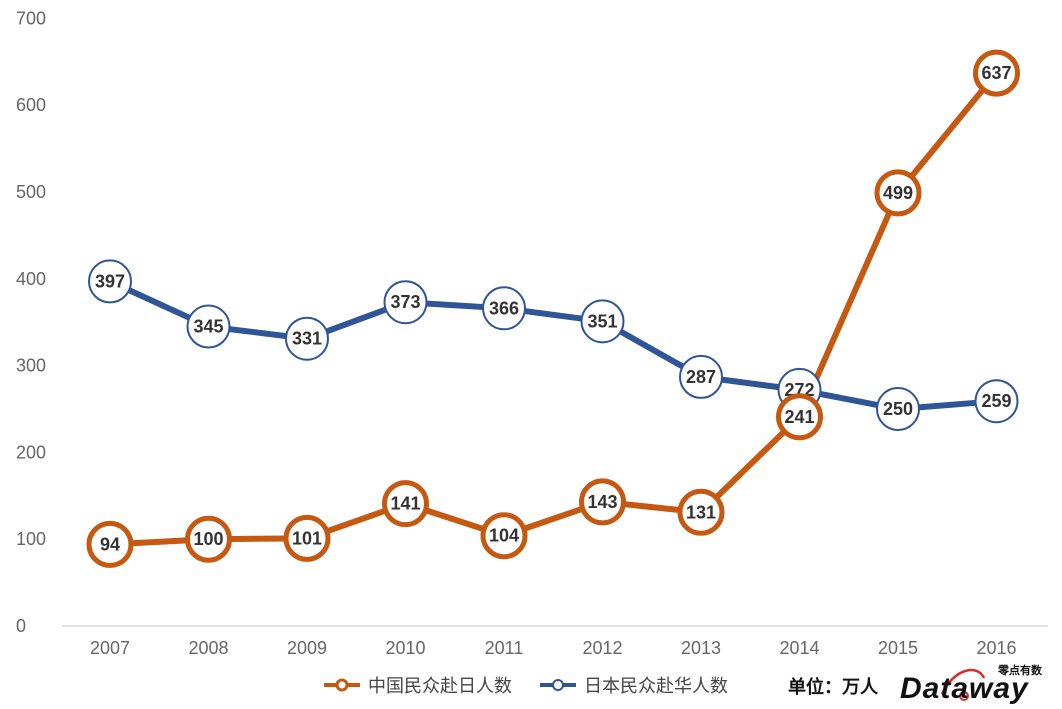 The image size is (1062, 709). I want to click on data-label-china: 94, so click(110, 544).